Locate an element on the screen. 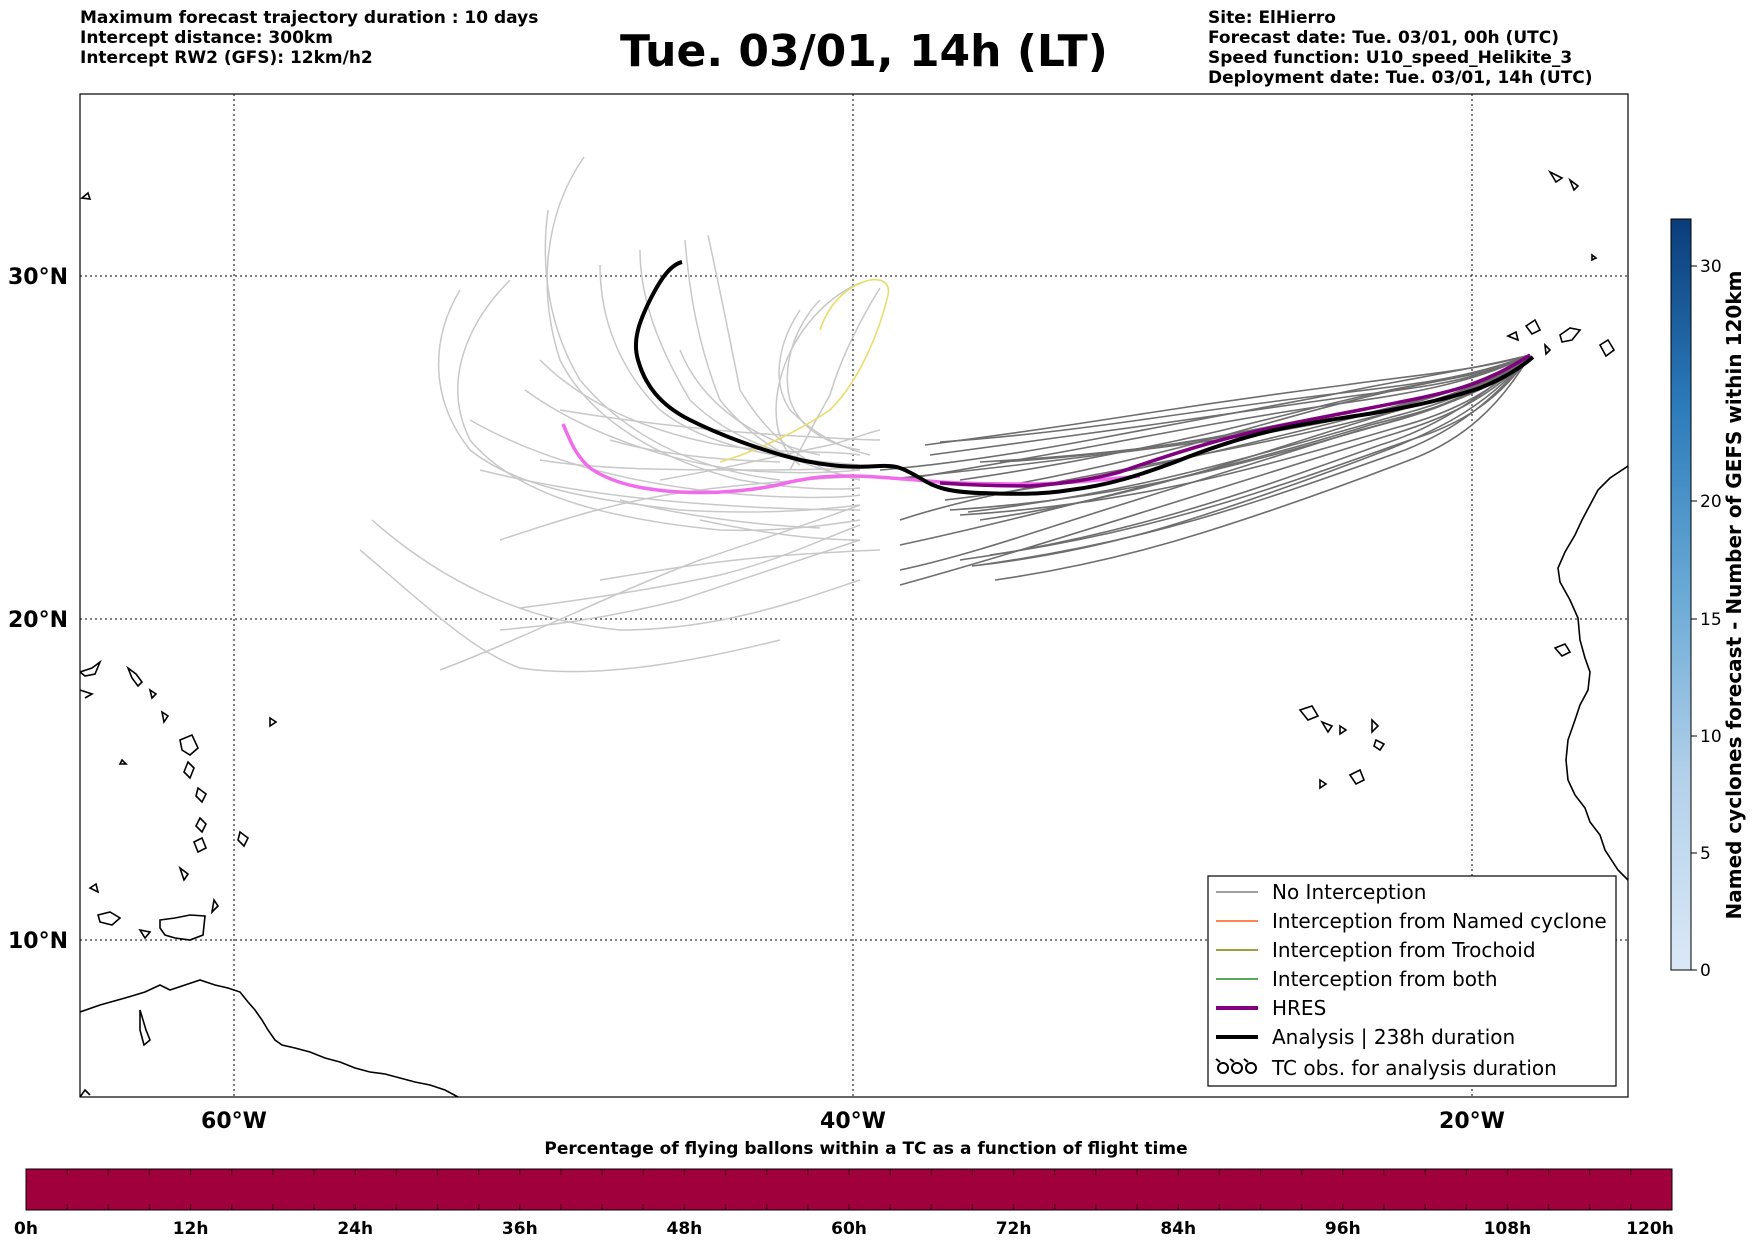 The width and height of the screenshot is (1752, 1241). header-left-line3: Intercept RW2 (GFS): 12km/h2 is located at coordinates (226, 58).